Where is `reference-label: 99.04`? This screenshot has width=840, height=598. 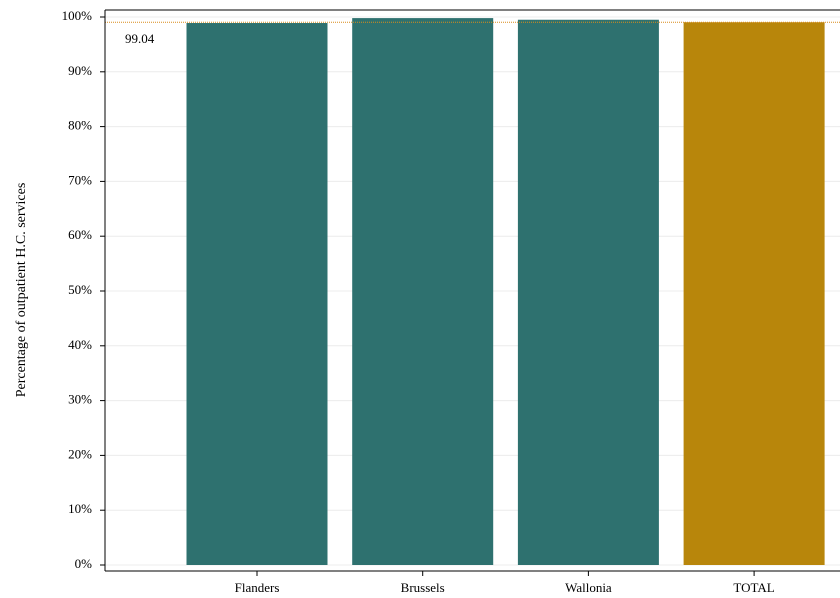
reference-label: 99.04 is located at coordinates (140, 38).